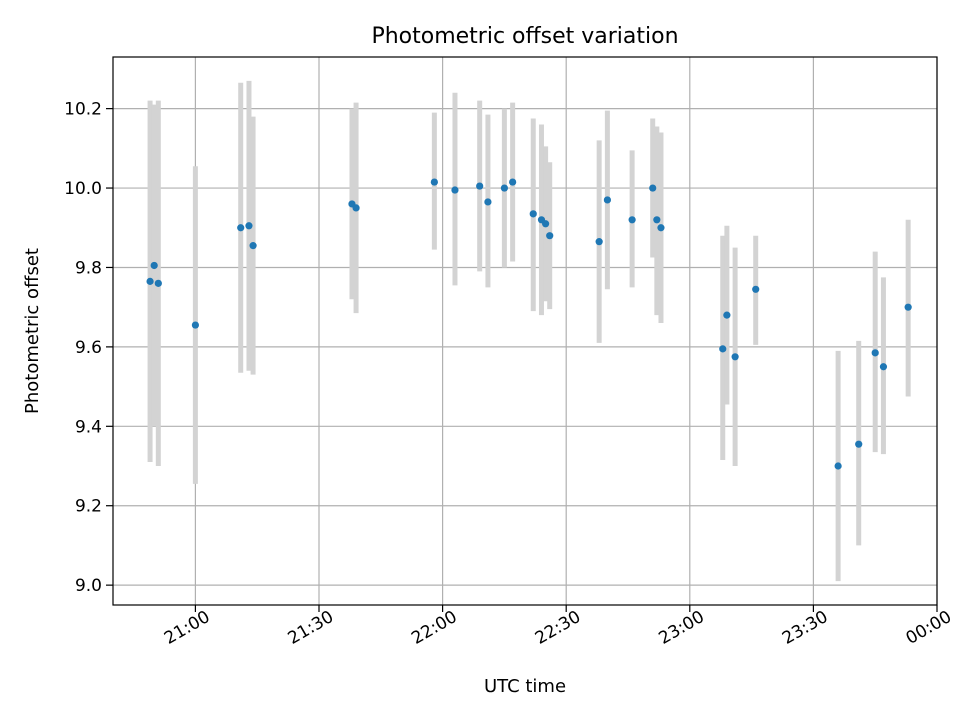  What do you see at coordinates (83, 189) in the screenshot?
I see `y-tick-label: 10.0` at bounding box center [83, 189].